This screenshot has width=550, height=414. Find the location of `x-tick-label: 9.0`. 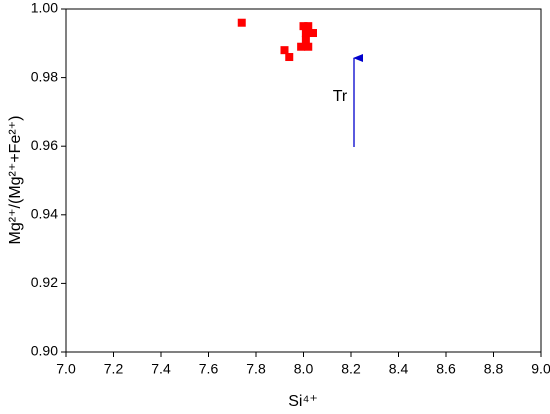

x-tick-label: 9.0 is located at coordinates (540, 369).